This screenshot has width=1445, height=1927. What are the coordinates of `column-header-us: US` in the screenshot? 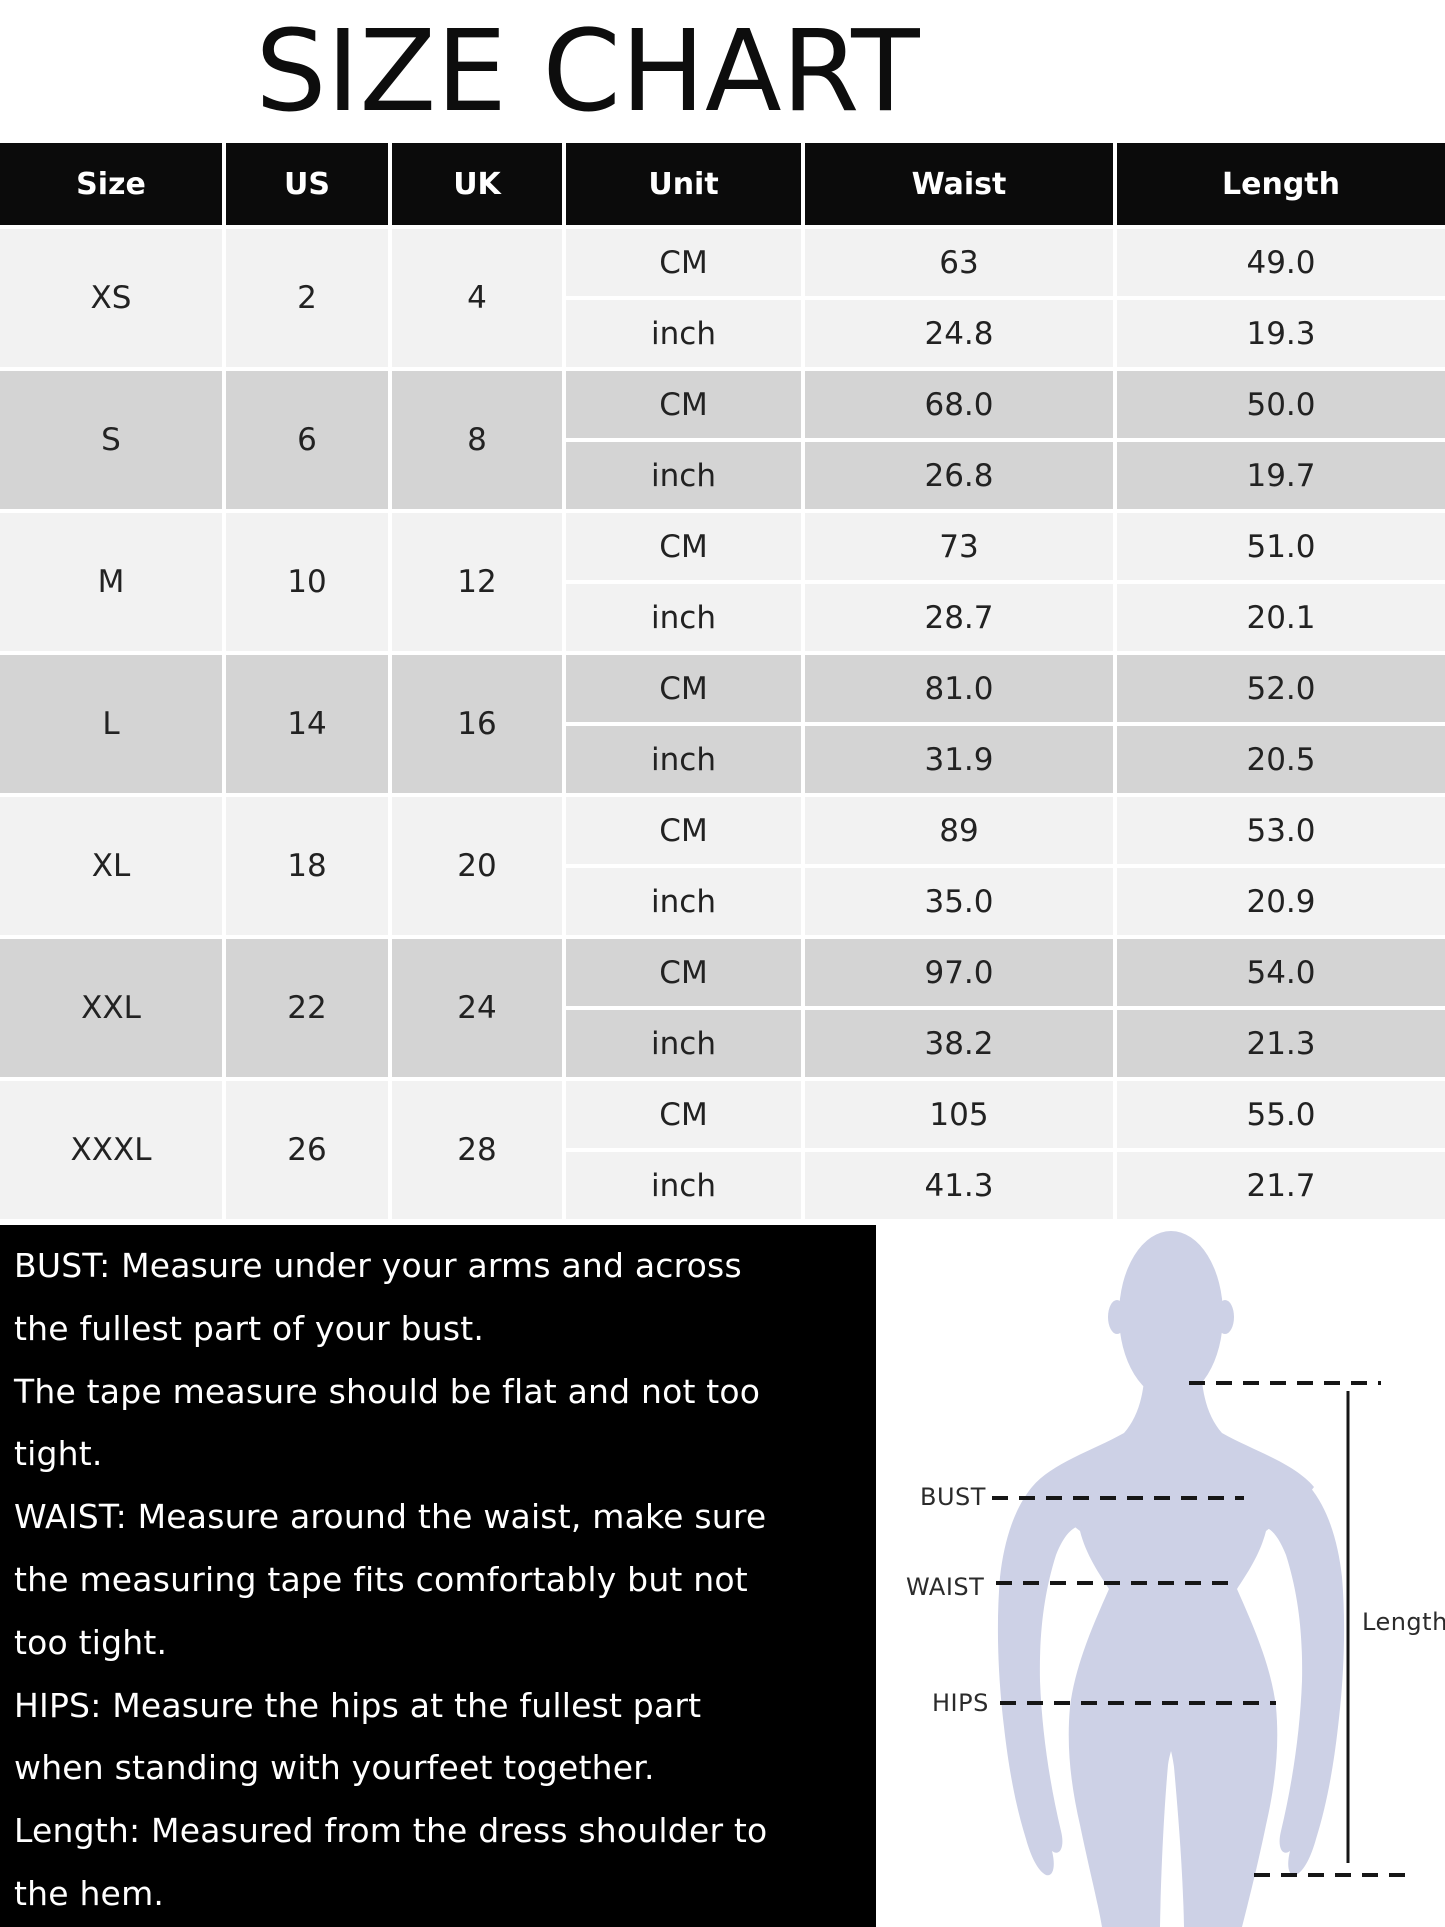 It's located at (307, 184).